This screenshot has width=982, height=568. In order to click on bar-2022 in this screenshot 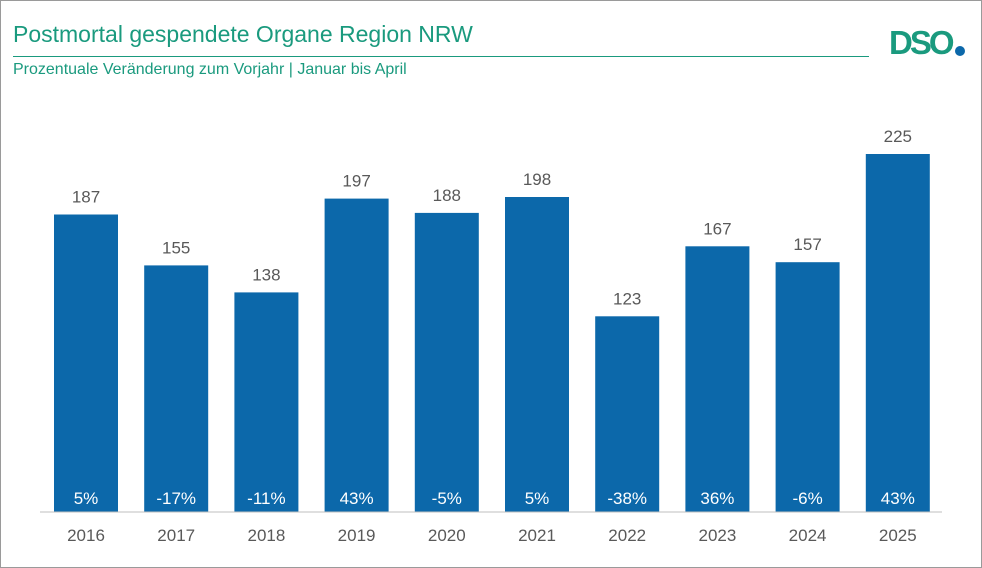, I will do `click(627, 414)`.